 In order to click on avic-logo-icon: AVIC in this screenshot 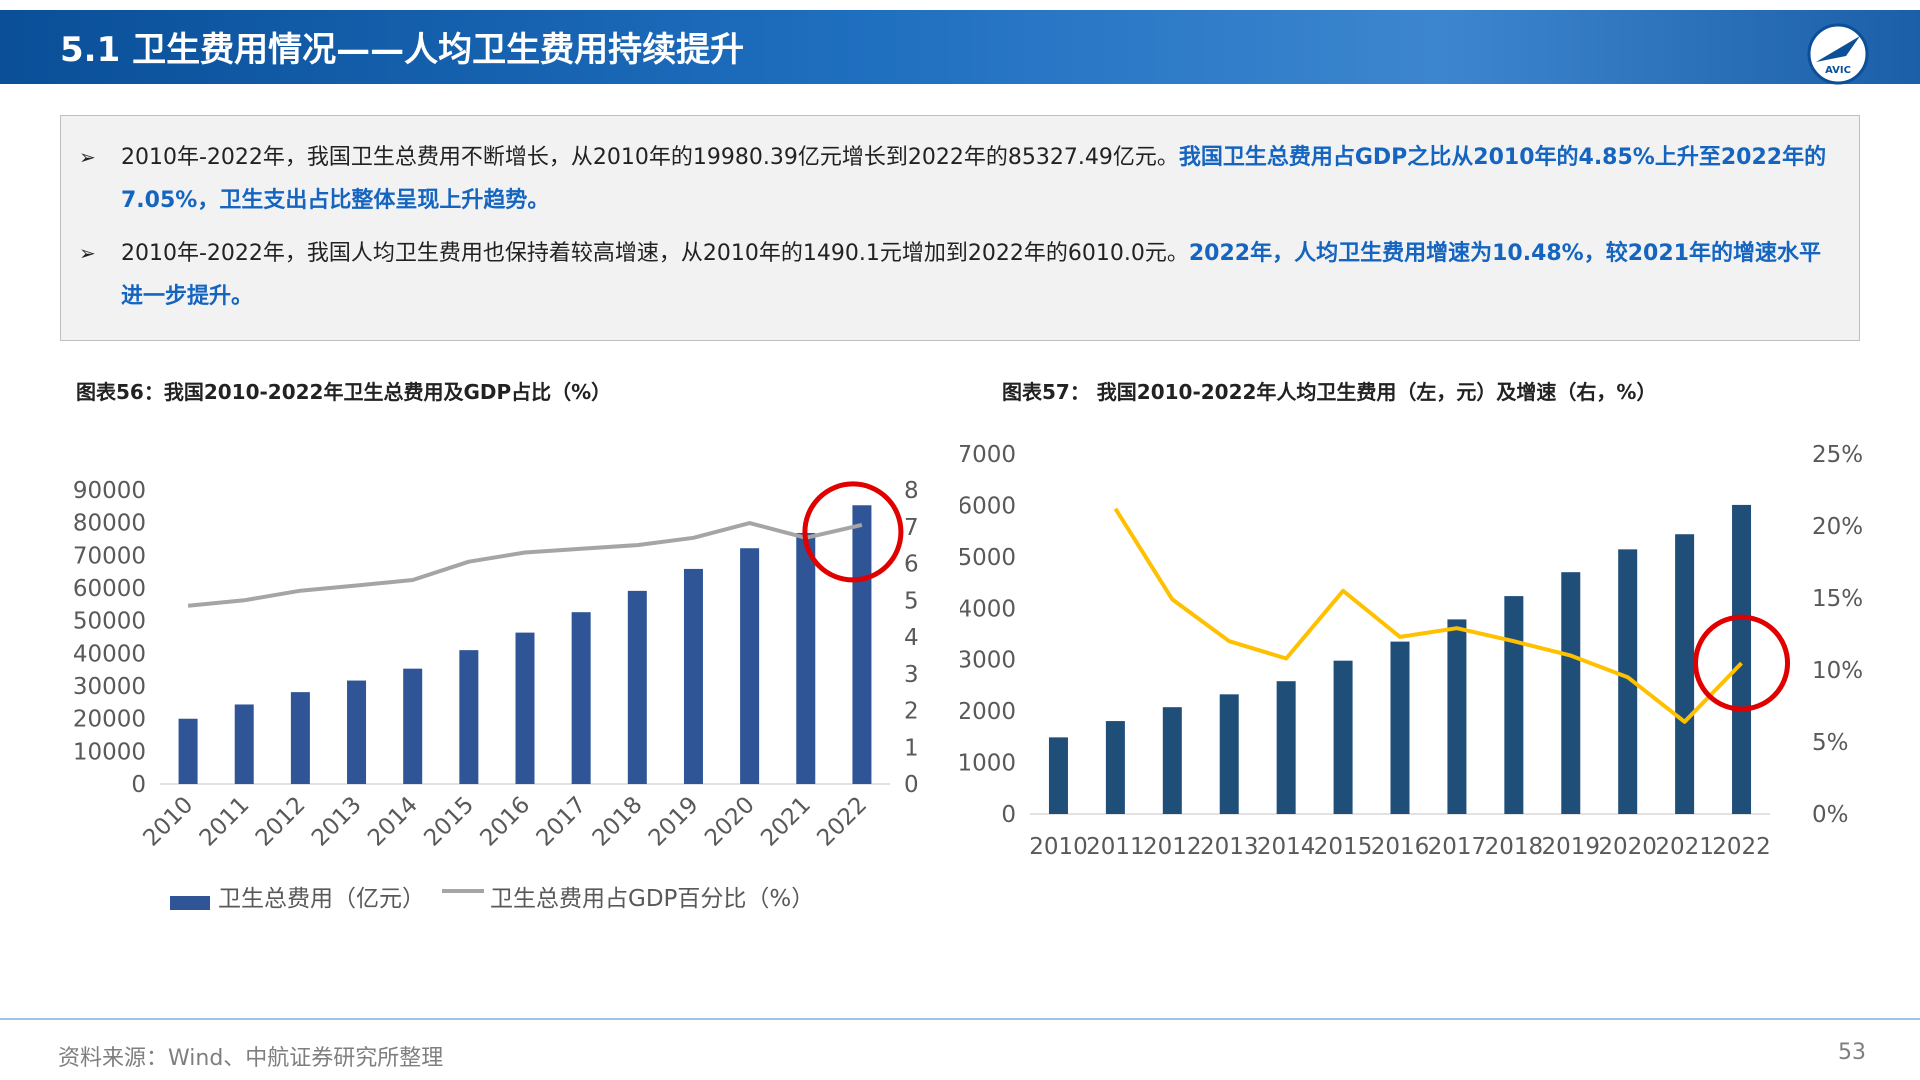, I will do `click(1838, 54)`.